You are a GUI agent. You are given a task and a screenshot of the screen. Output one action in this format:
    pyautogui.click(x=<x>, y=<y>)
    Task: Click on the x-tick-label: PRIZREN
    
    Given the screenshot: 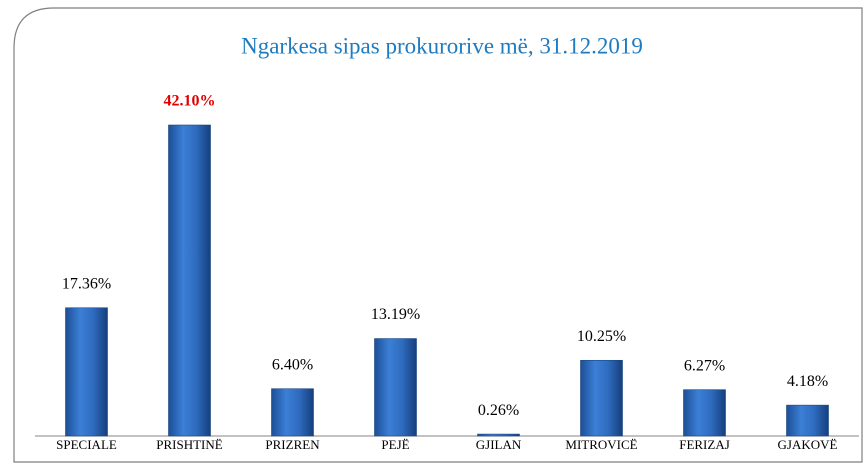 What is the action you would take?
    pyautogui.click(x=292, y=444)
    